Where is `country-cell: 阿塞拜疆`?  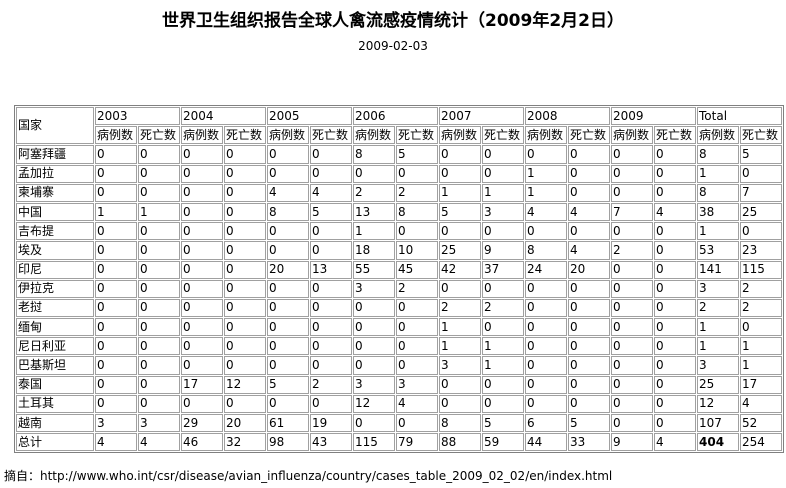 country-cell: 阿塞拜疆 is located at coordinates (55, 154).